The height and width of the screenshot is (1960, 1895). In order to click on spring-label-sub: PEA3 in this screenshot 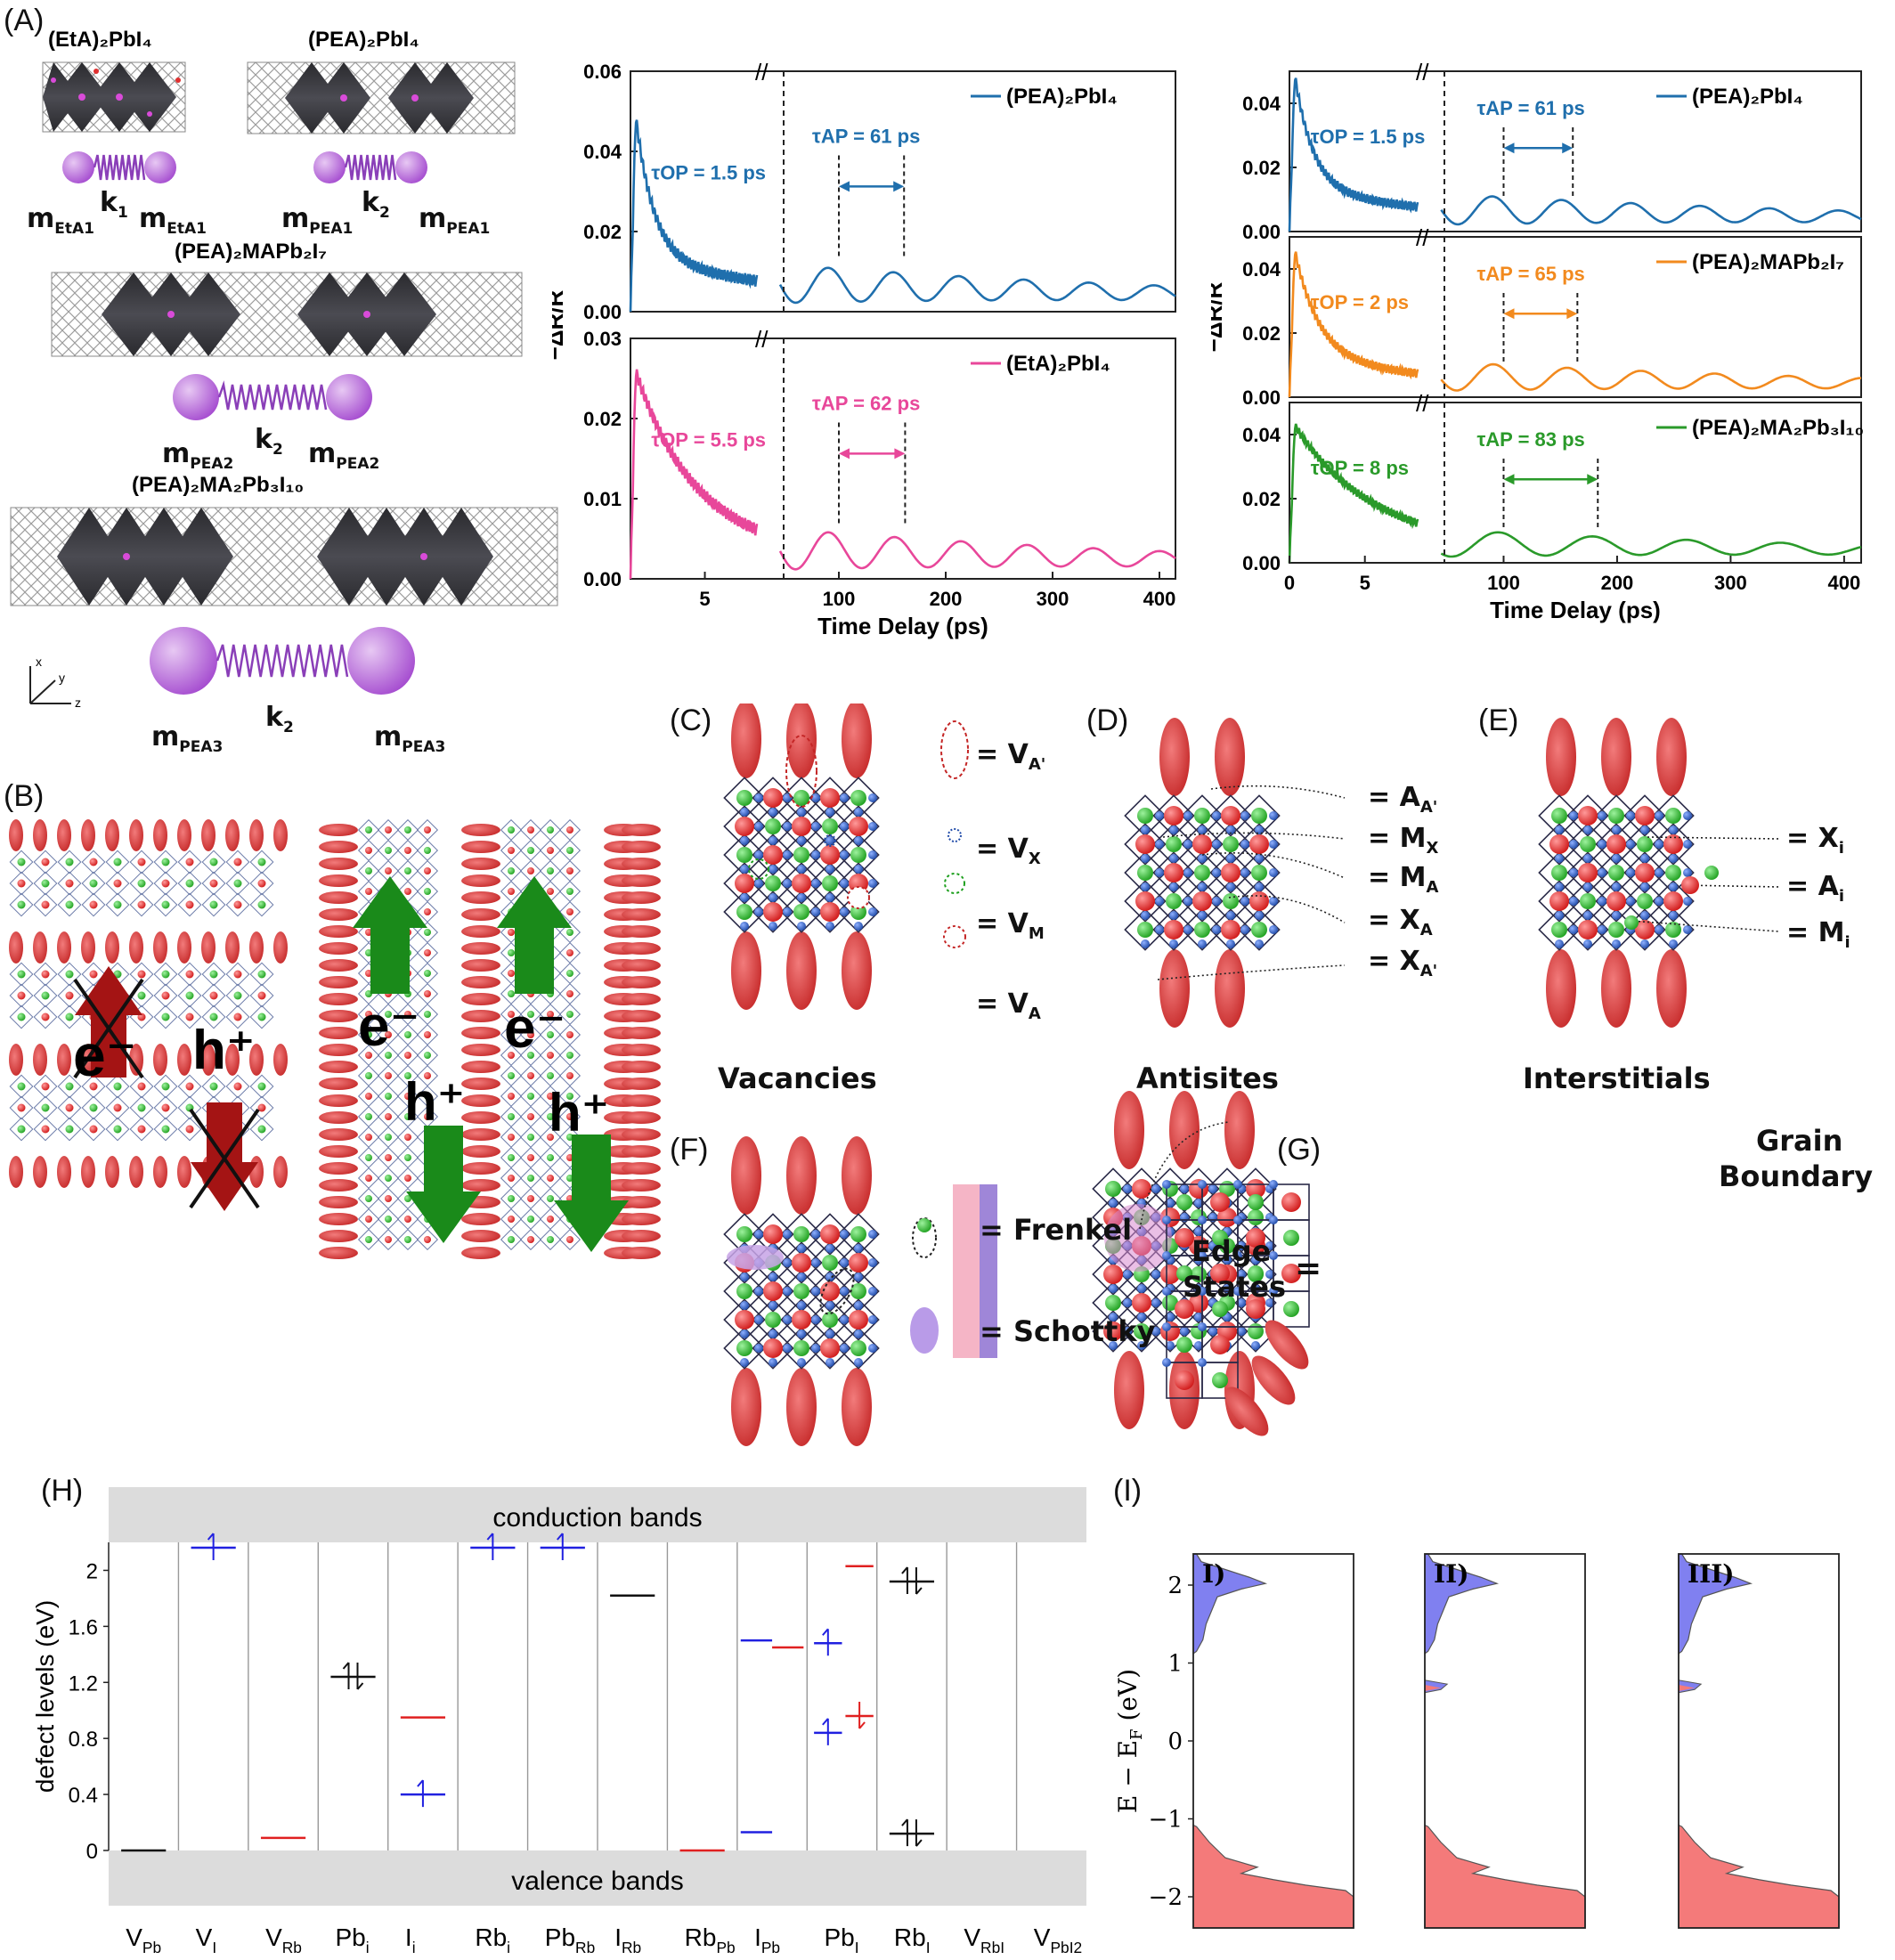, I will do `click(201, 747)`.